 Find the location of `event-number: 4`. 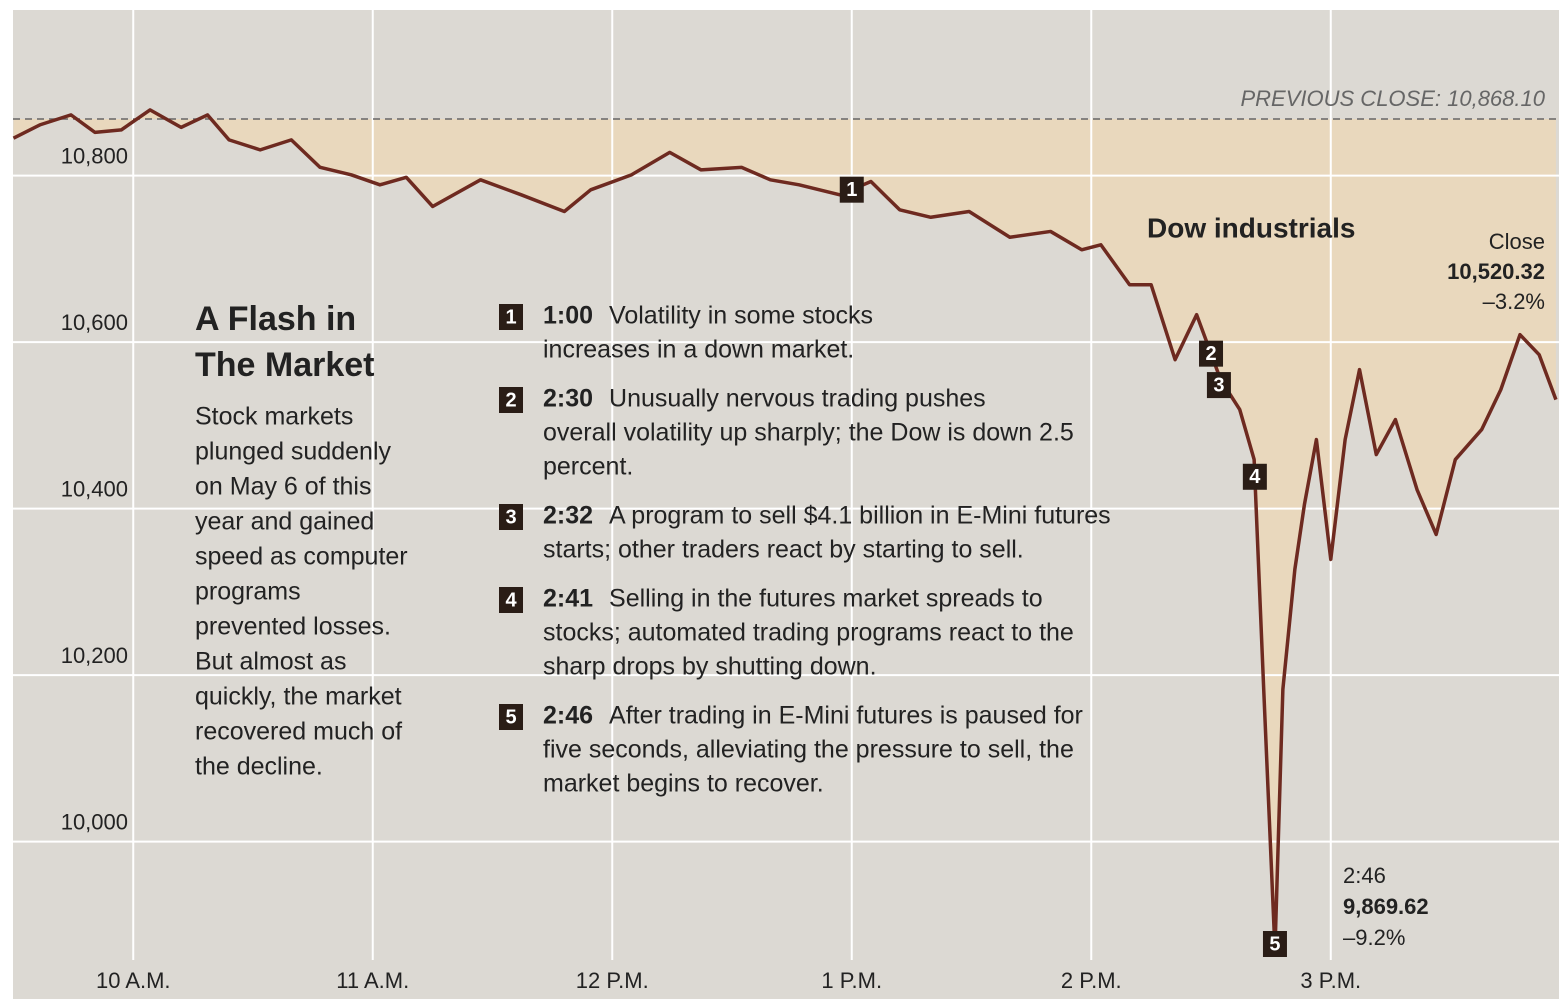

event-number: 4 is located at coordinates (511, 600).